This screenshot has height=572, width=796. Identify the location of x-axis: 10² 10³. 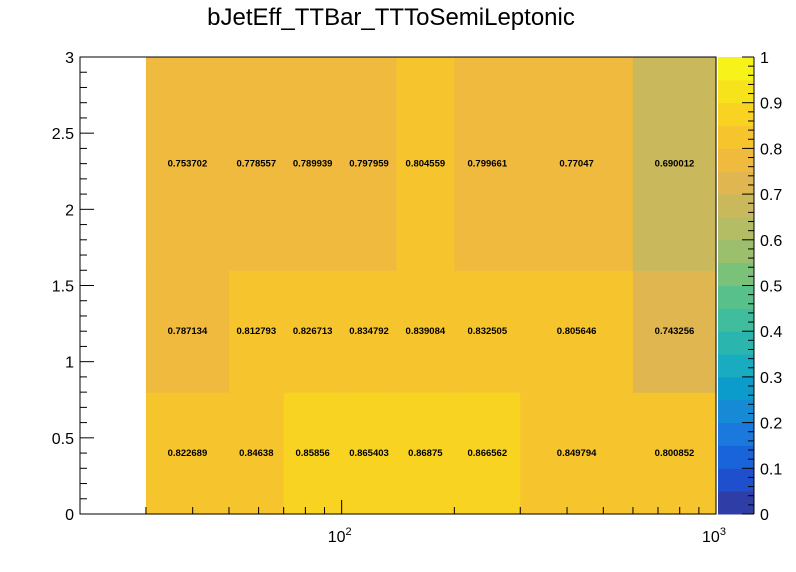
(402, 523).